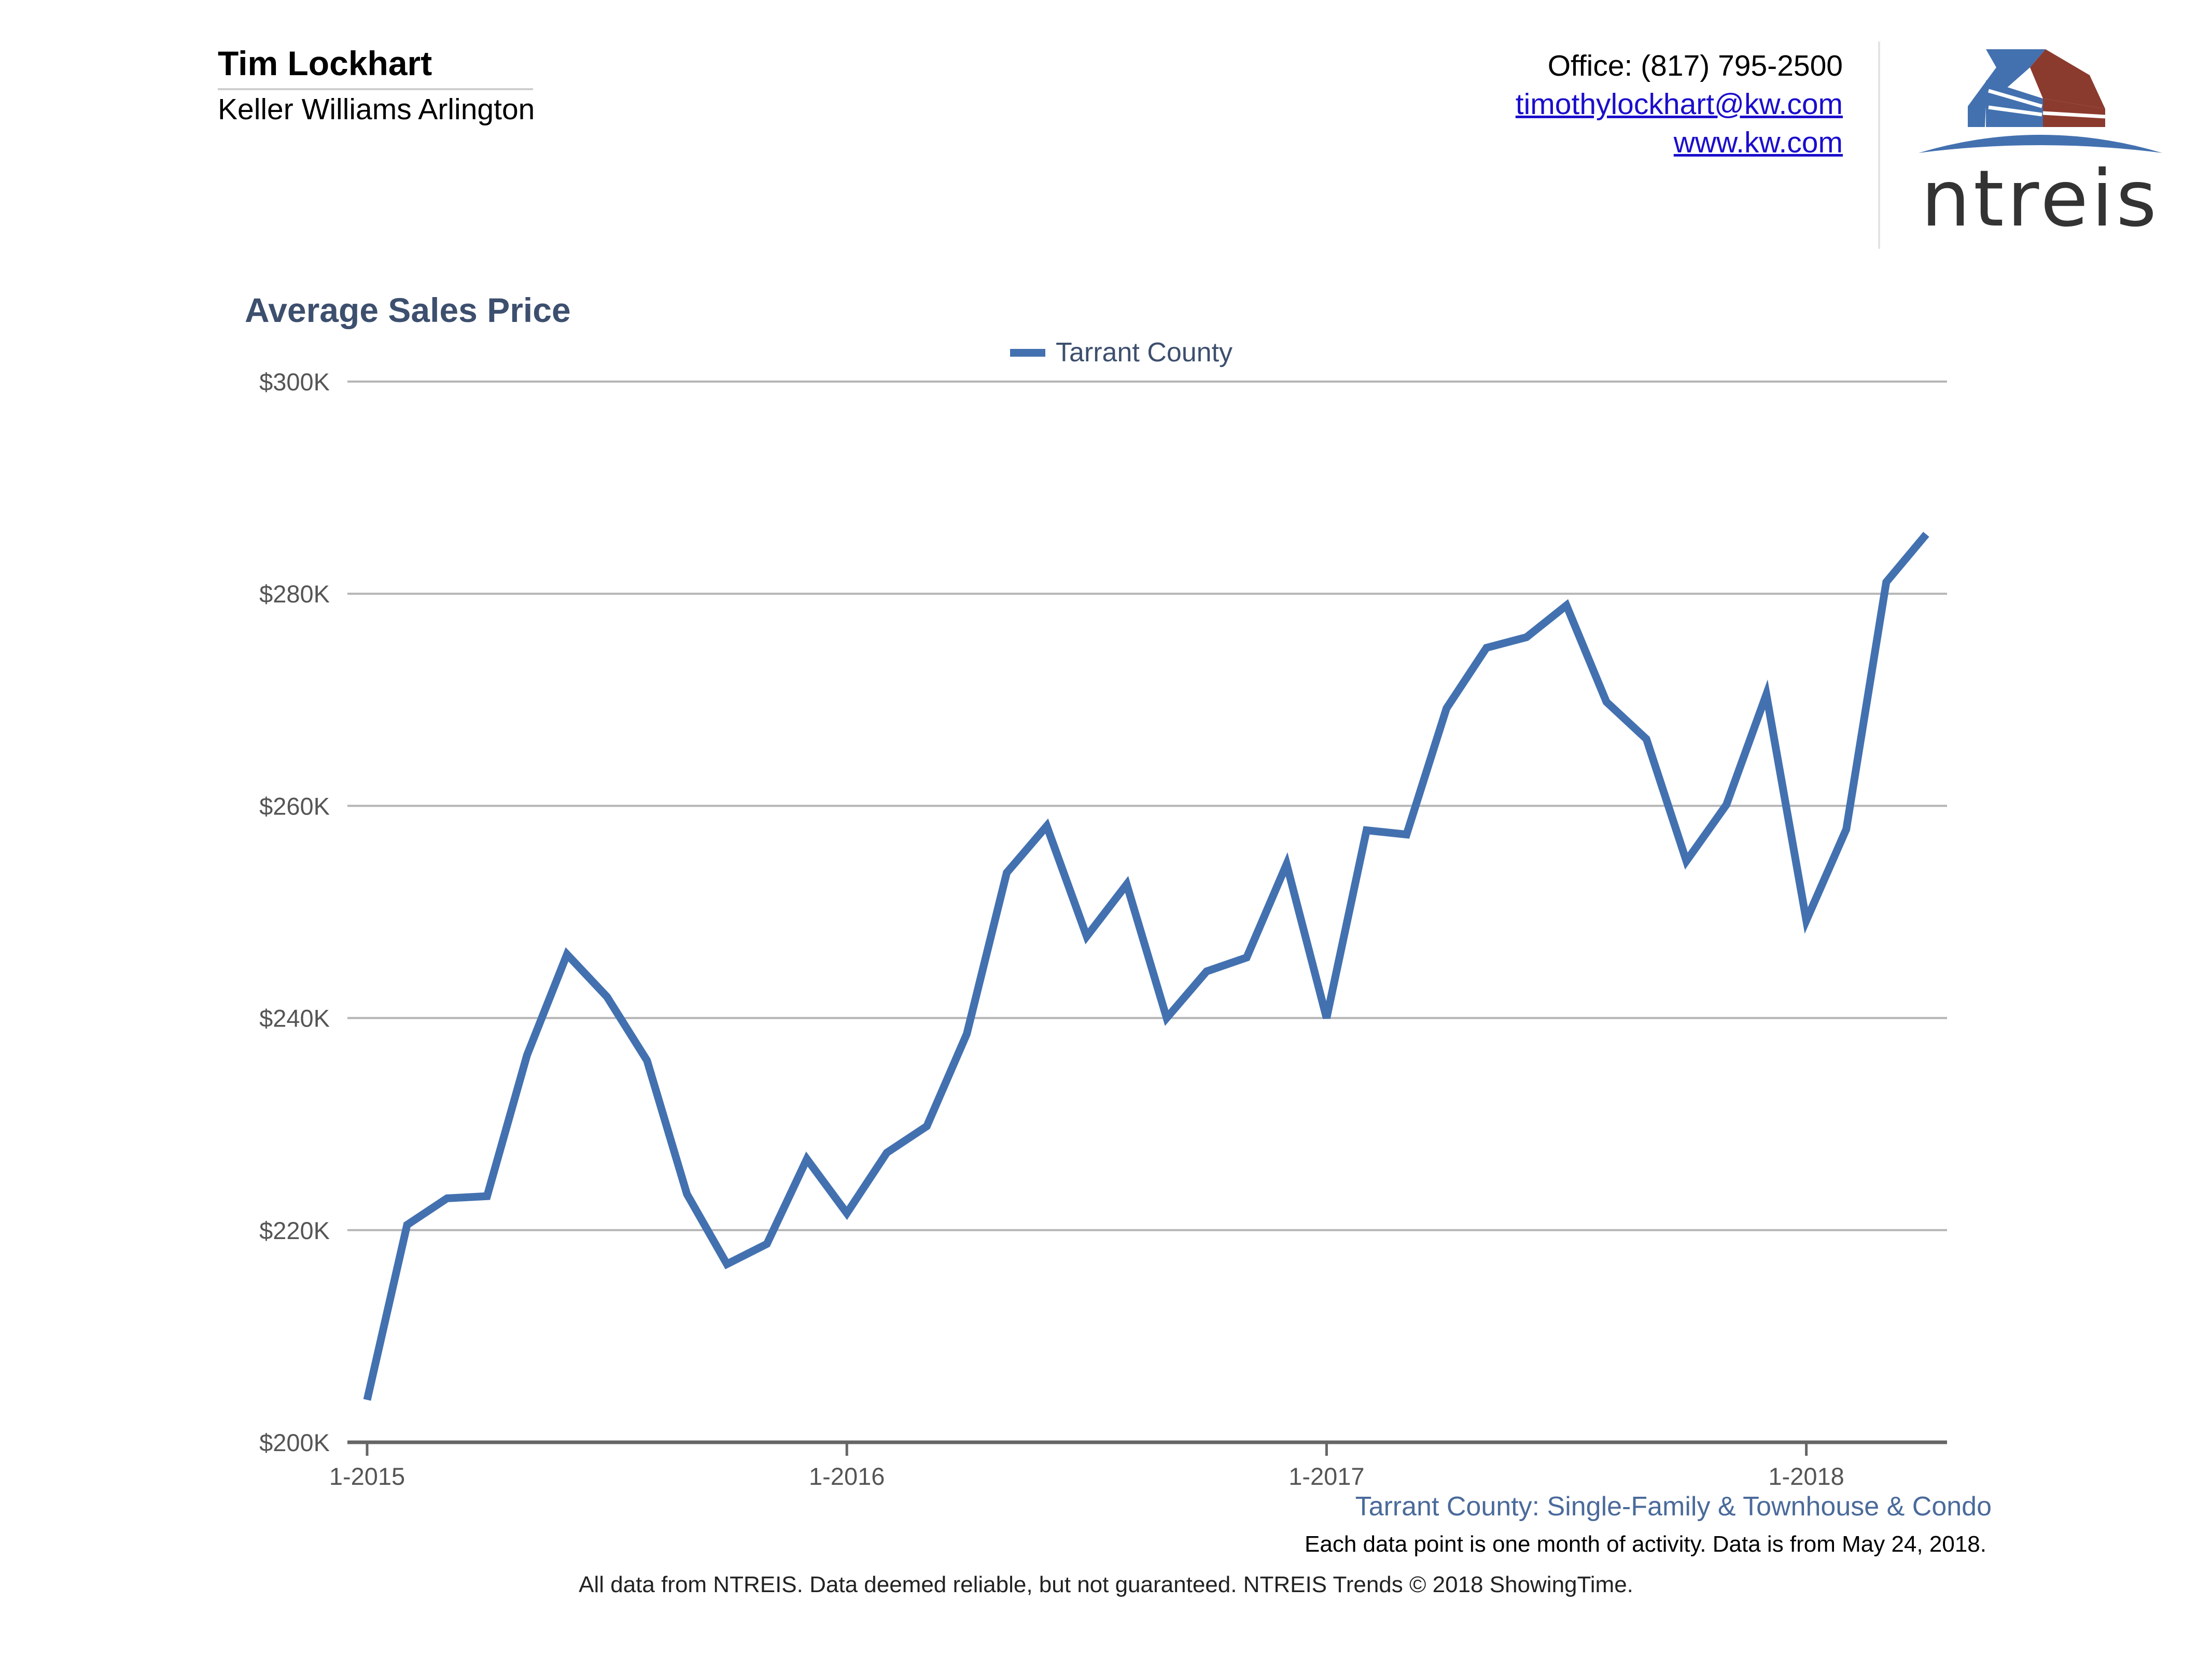  What do you see at coordinates (1758, 142) in the screenshot?
I see `website-link: www.kw.com` at bounding box center [1758, 142].